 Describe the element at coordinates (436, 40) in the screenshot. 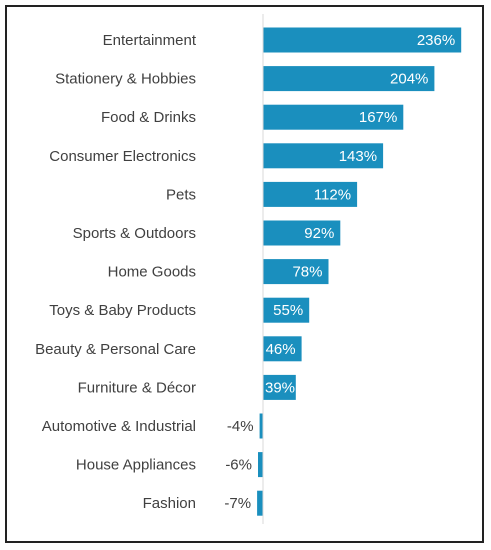

I see `value-label-entertainment: 236%` at that location.